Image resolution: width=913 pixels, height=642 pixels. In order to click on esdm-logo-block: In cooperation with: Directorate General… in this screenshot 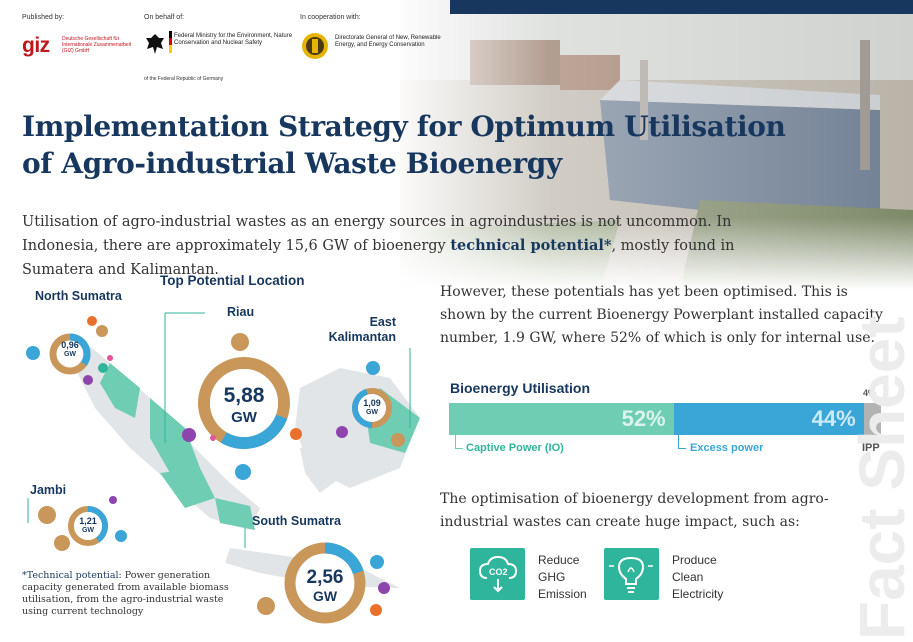, I will do `click(370, 36)`.